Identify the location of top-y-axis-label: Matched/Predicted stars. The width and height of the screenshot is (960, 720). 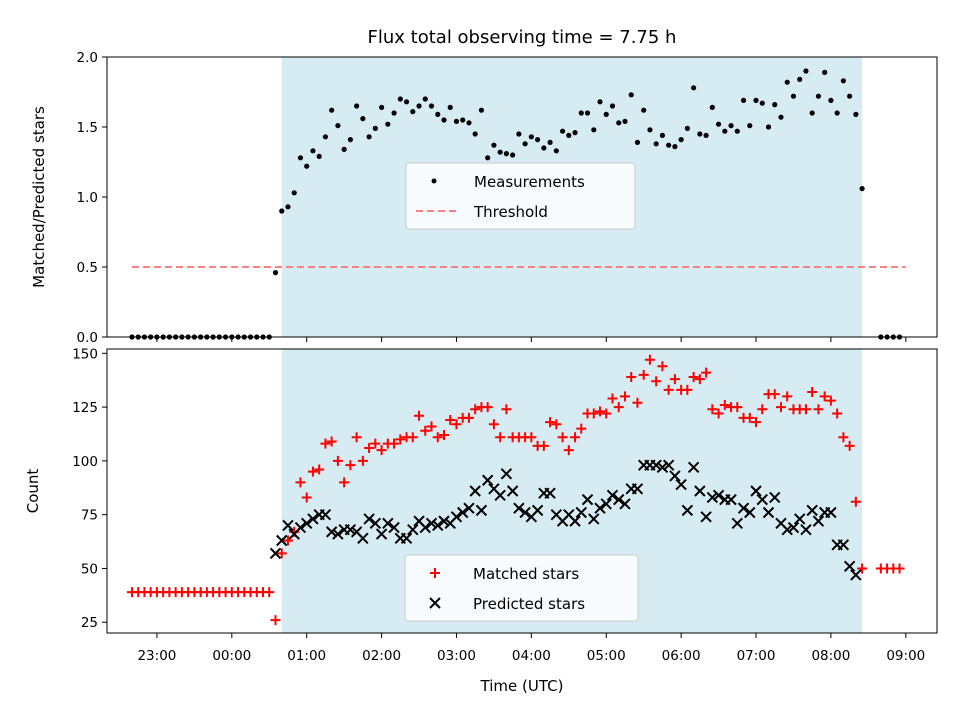
(39, 197).